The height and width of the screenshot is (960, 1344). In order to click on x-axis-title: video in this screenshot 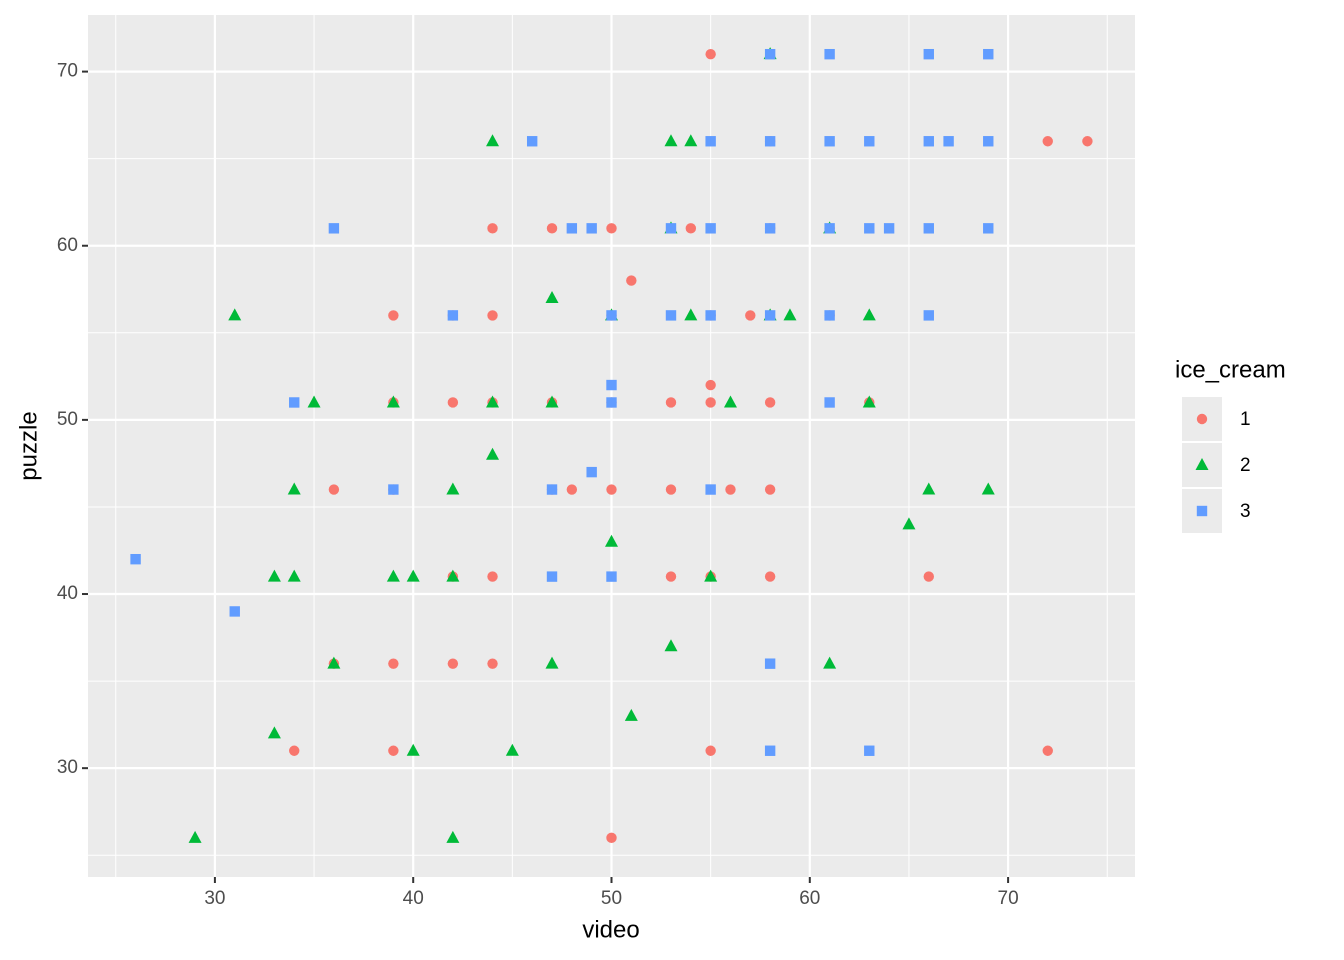, I will do `click(610, 929)`.